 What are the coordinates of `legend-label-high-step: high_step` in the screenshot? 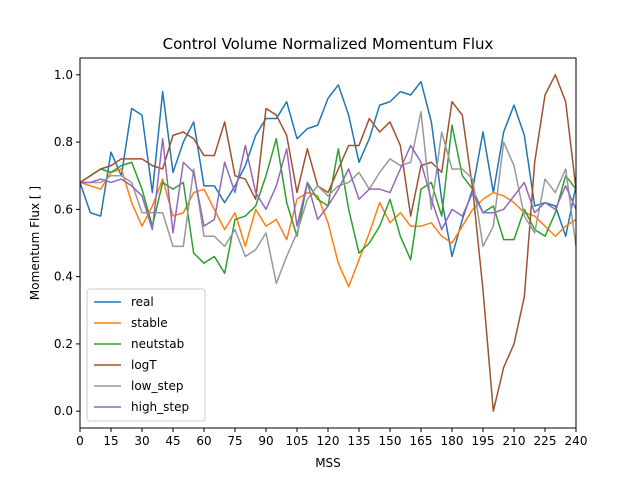 It's located at (160, 407).